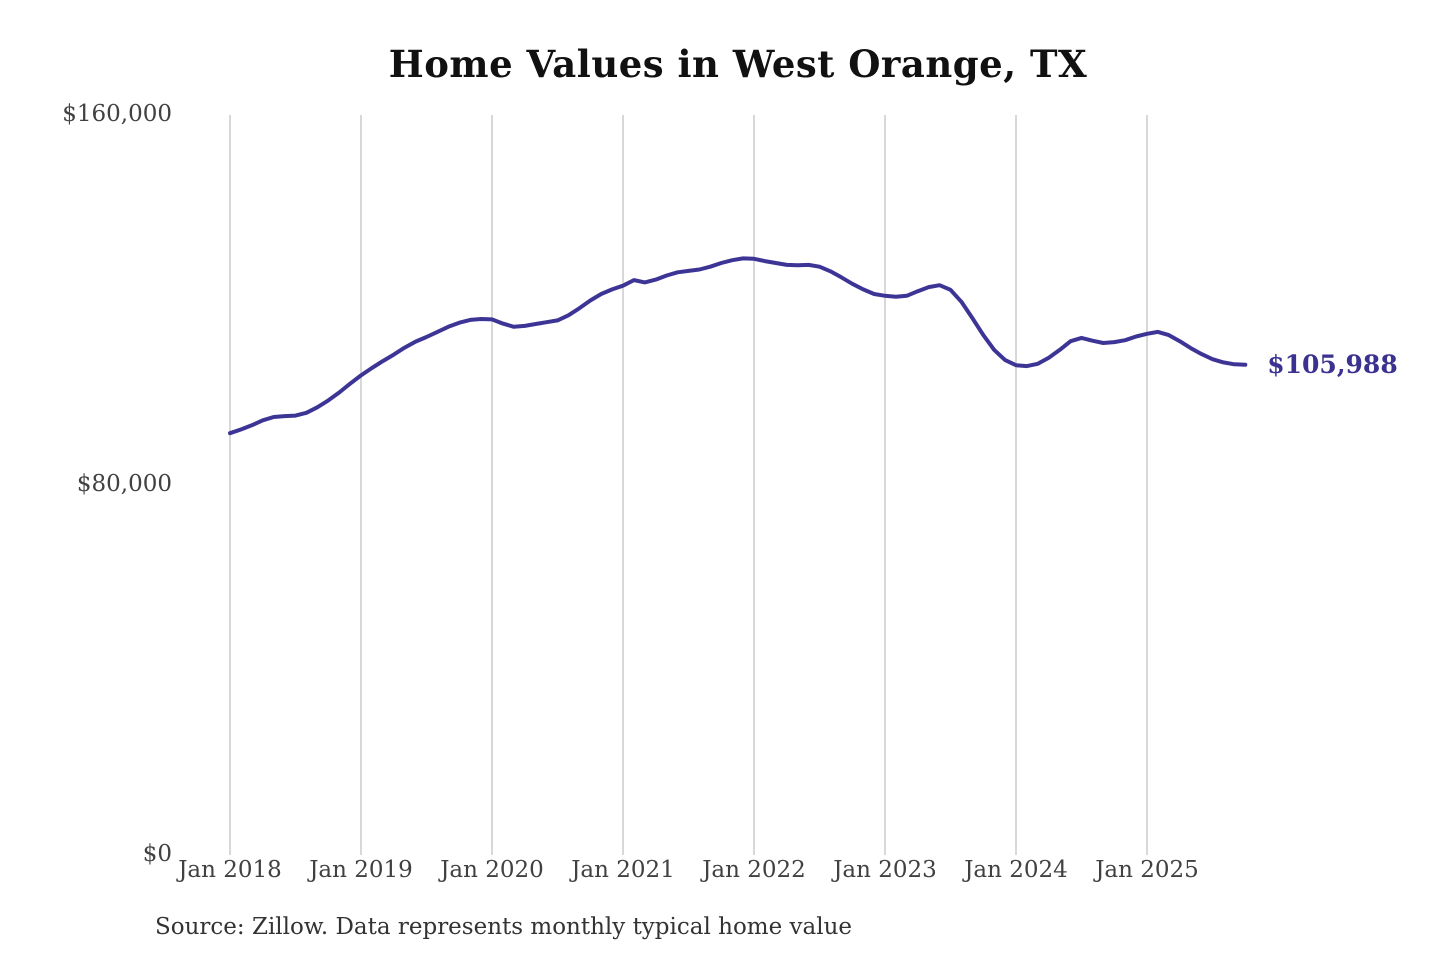  Describe the element at coordinates (157, 854) in the screenshot. I see `y-tick-0: $0` at that location.